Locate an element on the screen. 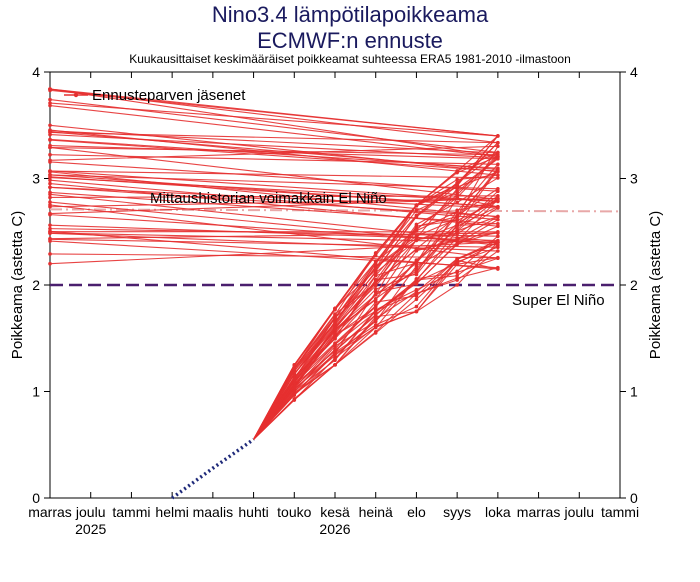  y-tick-label-right: 2 is located at coordinates (634, 285).